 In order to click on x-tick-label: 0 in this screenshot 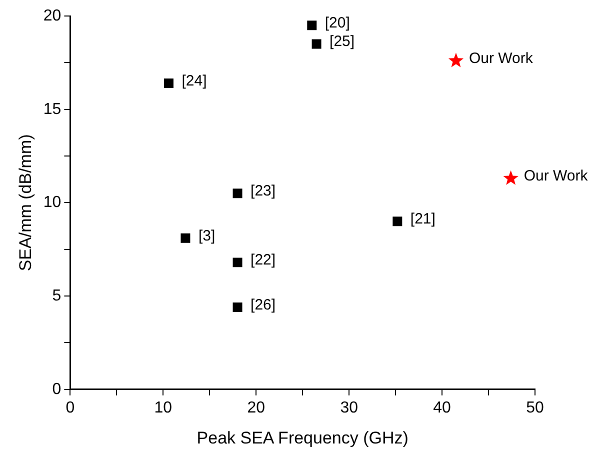, I will do `click(70, 407)`.